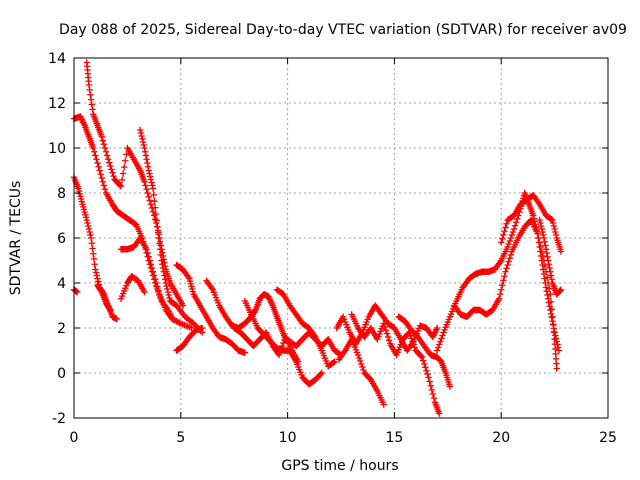  What do you see at coordinates (339, 466) in the screenshot?
I see `x-axis-label: GPS time / hours` at bounding box center [339, 466].